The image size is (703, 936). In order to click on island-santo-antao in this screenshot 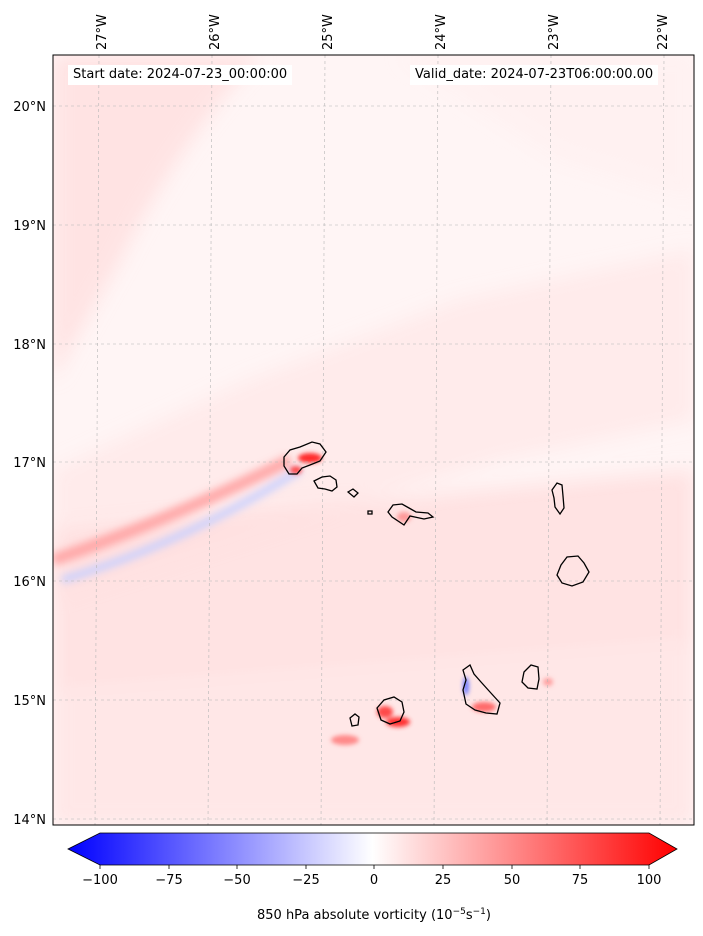, I will do `click(305, 458)`.